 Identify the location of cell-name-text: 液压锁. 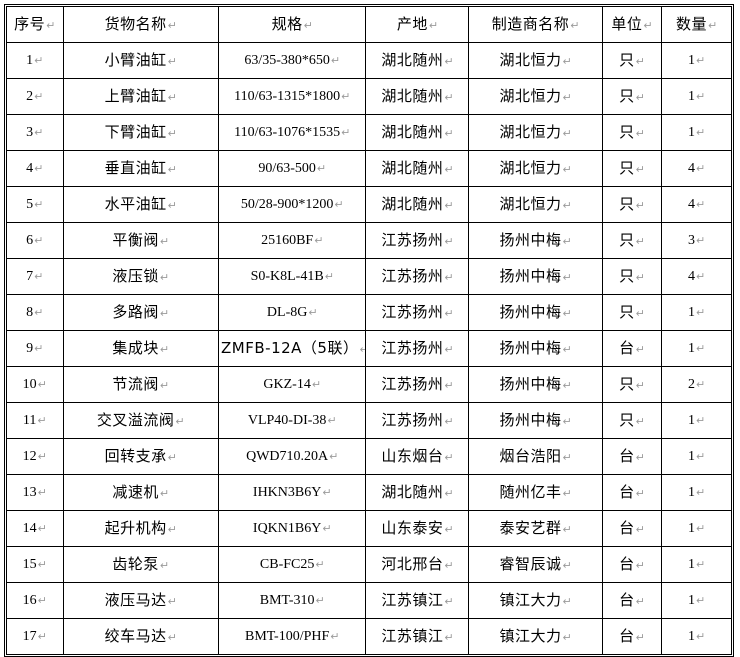
(135, 275).